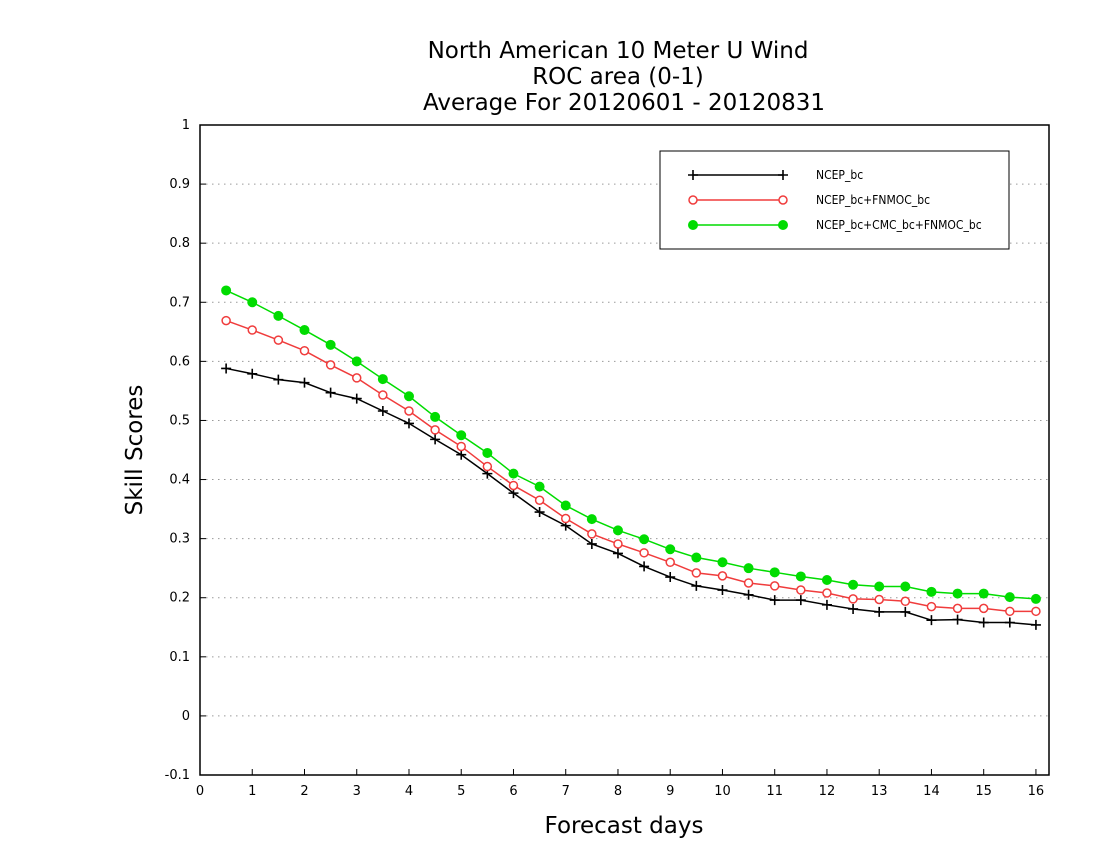 The width and height of the screenshot is (1100, 850). Describe the element at coordinates (252, 791) in the screenshot. I see `x-tick-label: 1` at that location.